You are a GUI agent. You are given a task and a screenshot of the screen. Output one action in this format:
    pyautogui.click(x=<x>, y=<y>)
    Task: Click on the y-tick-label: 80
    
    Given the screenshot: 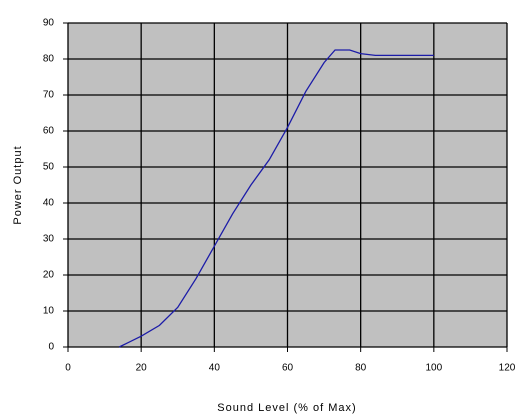 What is the action you would take?
    pyautogui.click(x=49, y=59)
    